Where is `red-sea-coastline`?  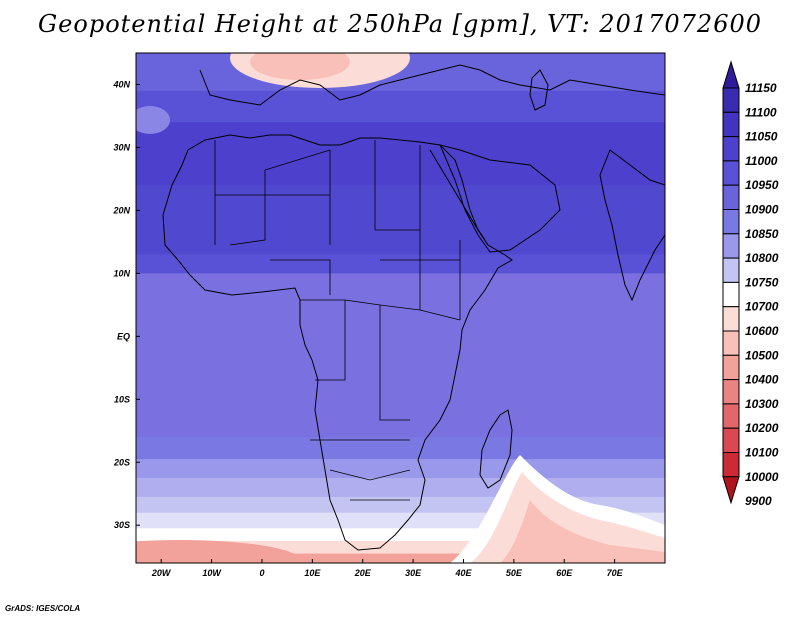 red-sea-coastline is located at coordinates (457, 195).